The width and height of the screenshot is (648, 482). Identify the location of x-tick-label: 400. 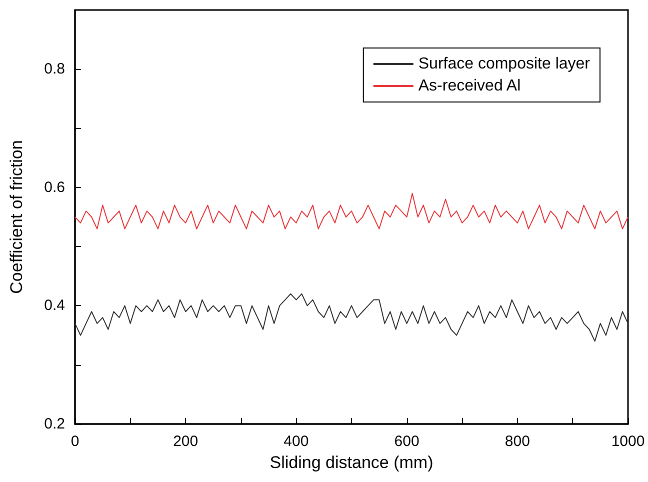
(296, 441).